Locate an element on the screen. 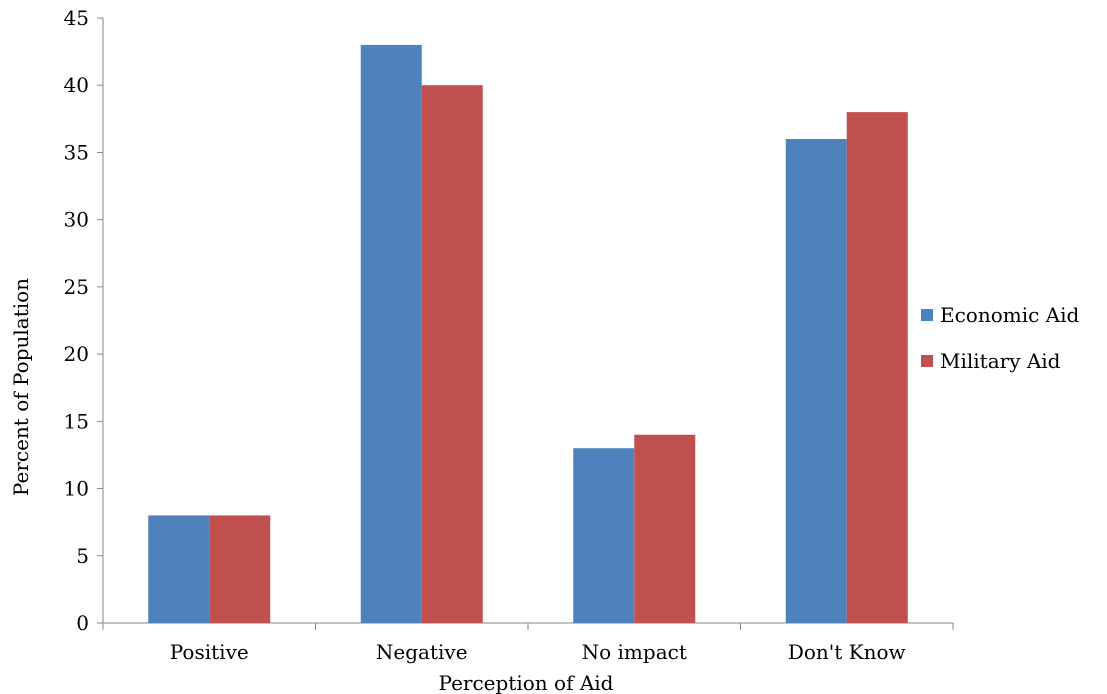  y-tick-label: 10 is located at coordinates (76, 489).